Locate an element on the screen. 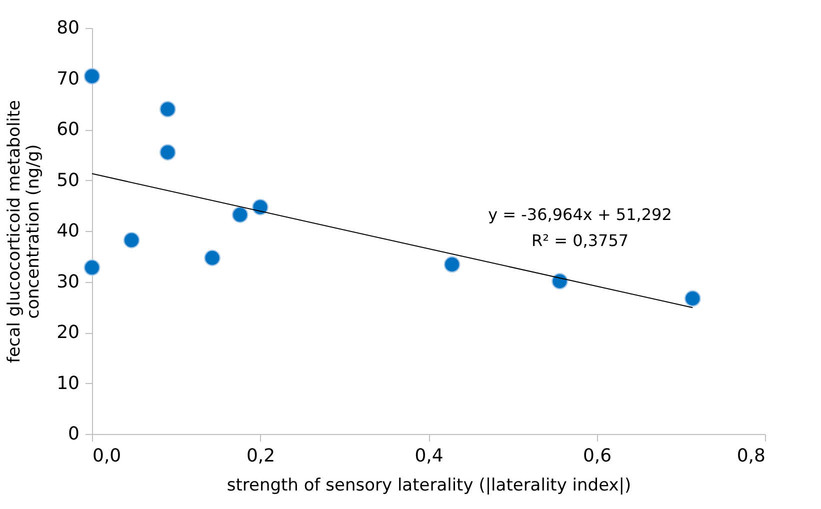 This screenshot has width=821, height=509. y-tick-label: 70 is located at coordinates (68, 79).